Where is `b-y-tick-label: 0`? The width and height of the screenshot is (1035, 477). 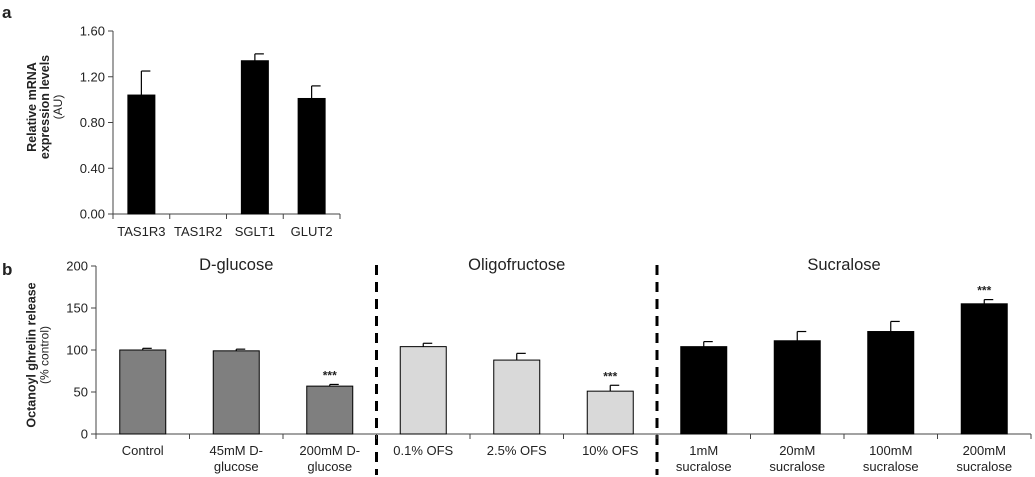 b-y-tick-label: 0 is located at coordinates (84, 434).